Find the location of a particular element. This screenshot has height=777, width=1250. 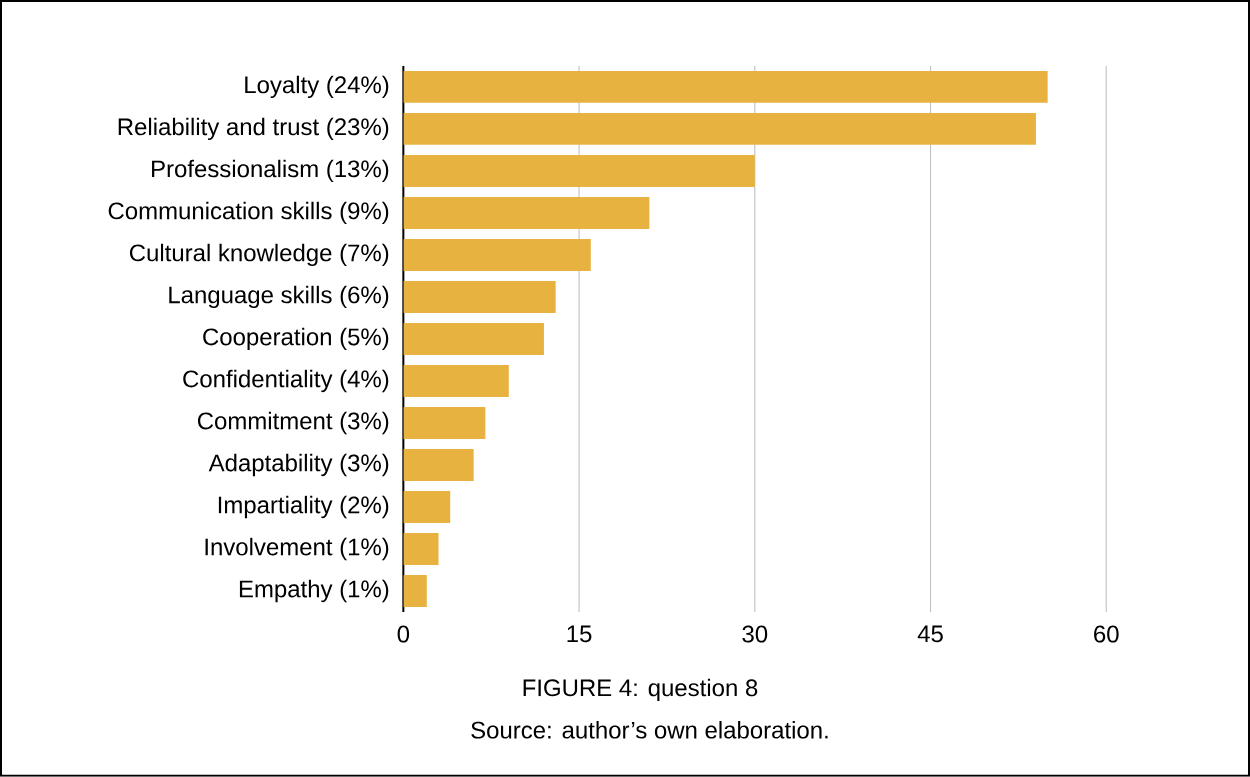

y-tick-label: Language skills (6%) is located at coordinates (279, 297).